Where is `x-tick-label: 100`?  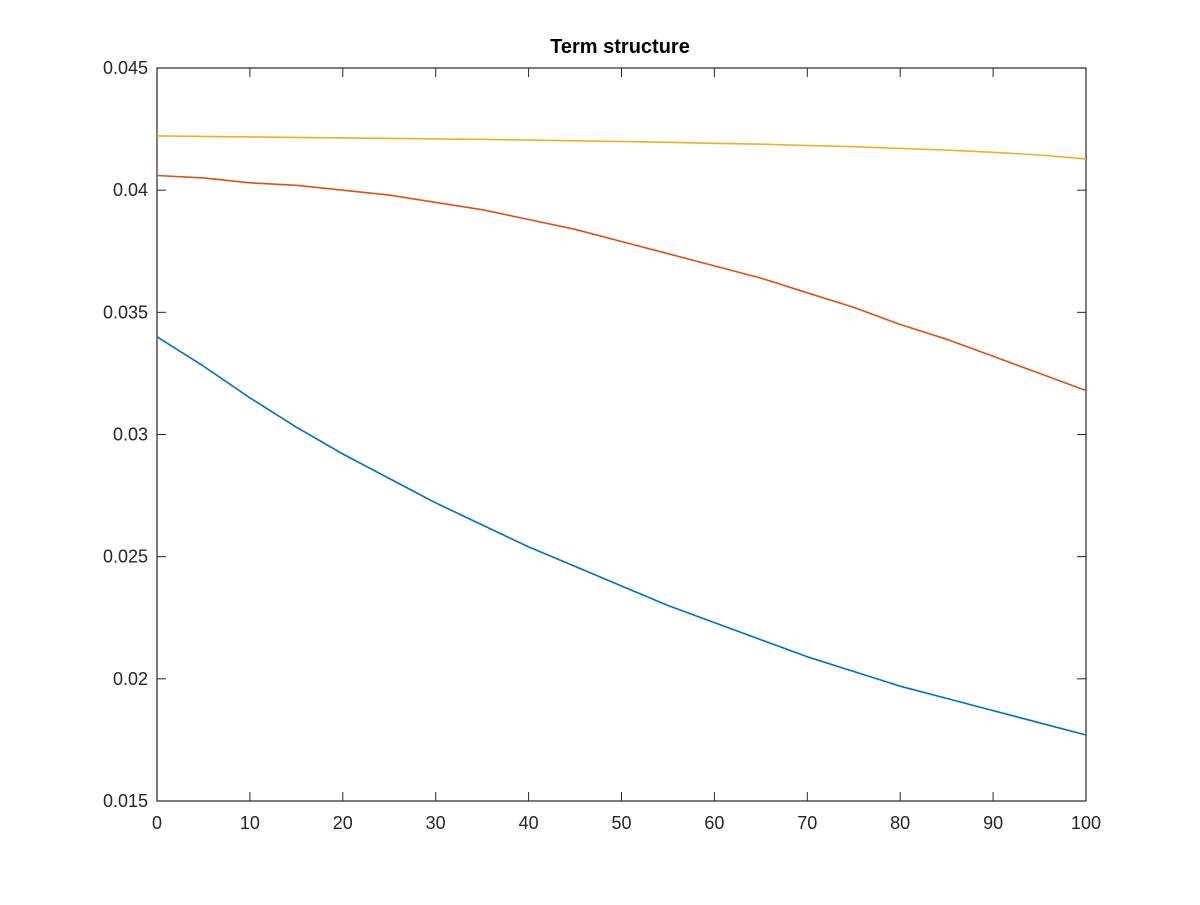
x-tick-label: 100 is located at coordinates (1086, 823).